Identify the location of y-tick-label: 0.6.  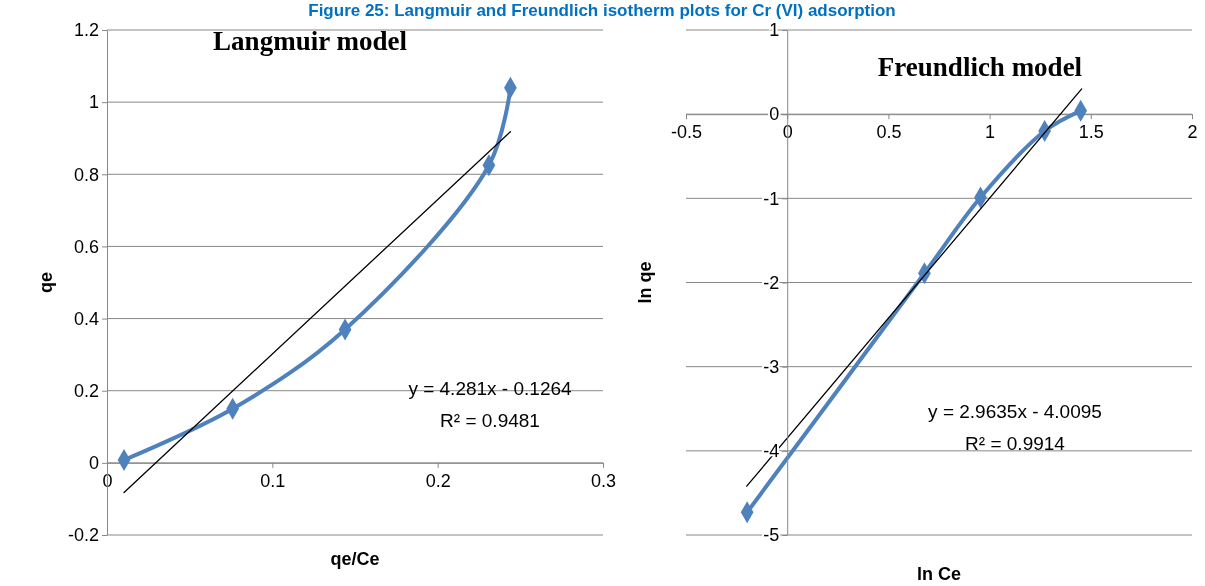
(86, 246).